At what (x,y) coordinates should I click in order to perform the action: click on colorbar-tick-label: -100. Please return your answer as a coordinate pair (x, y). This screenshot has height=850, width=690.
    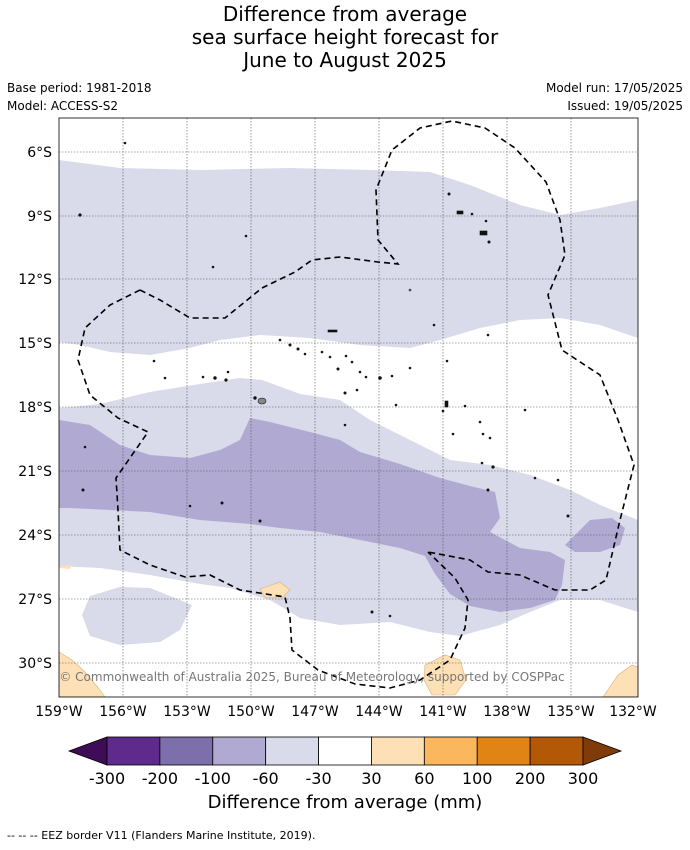
    Looking at the image, I should click on (213, 778).